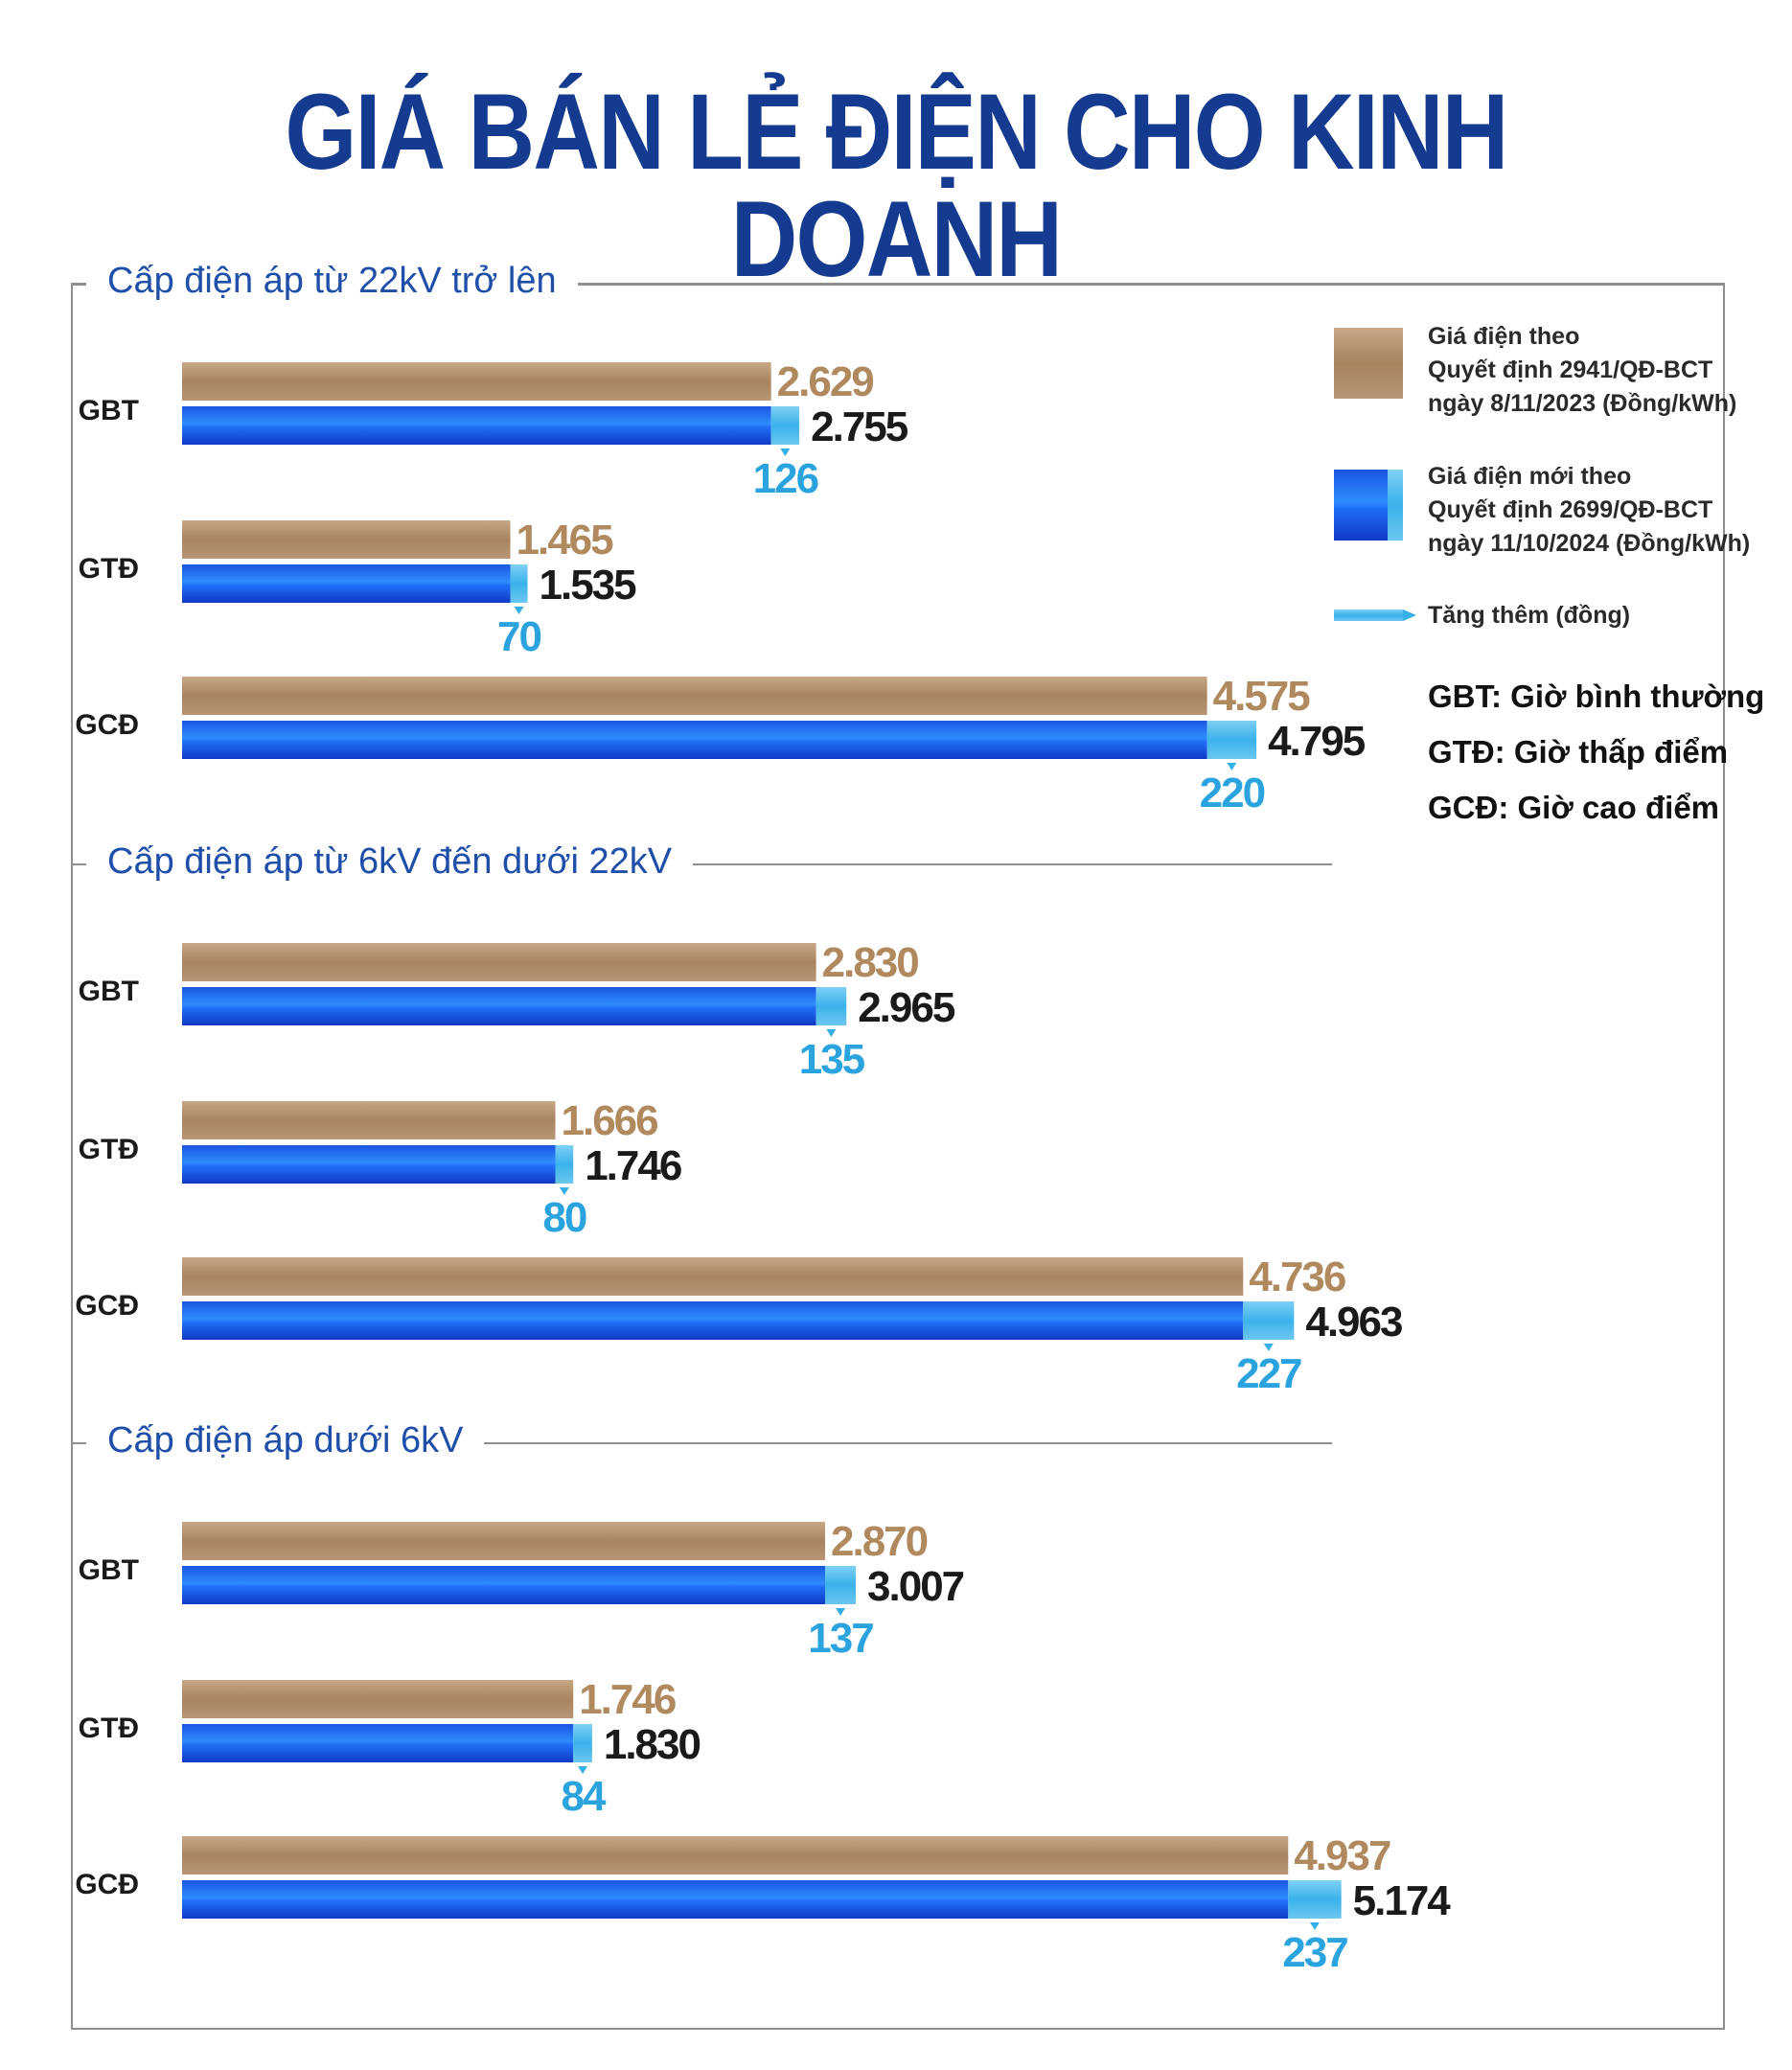 This screenshot has width=1792, height=2070. I want to click on new-value-label: 3.007, so click(916, 1586).